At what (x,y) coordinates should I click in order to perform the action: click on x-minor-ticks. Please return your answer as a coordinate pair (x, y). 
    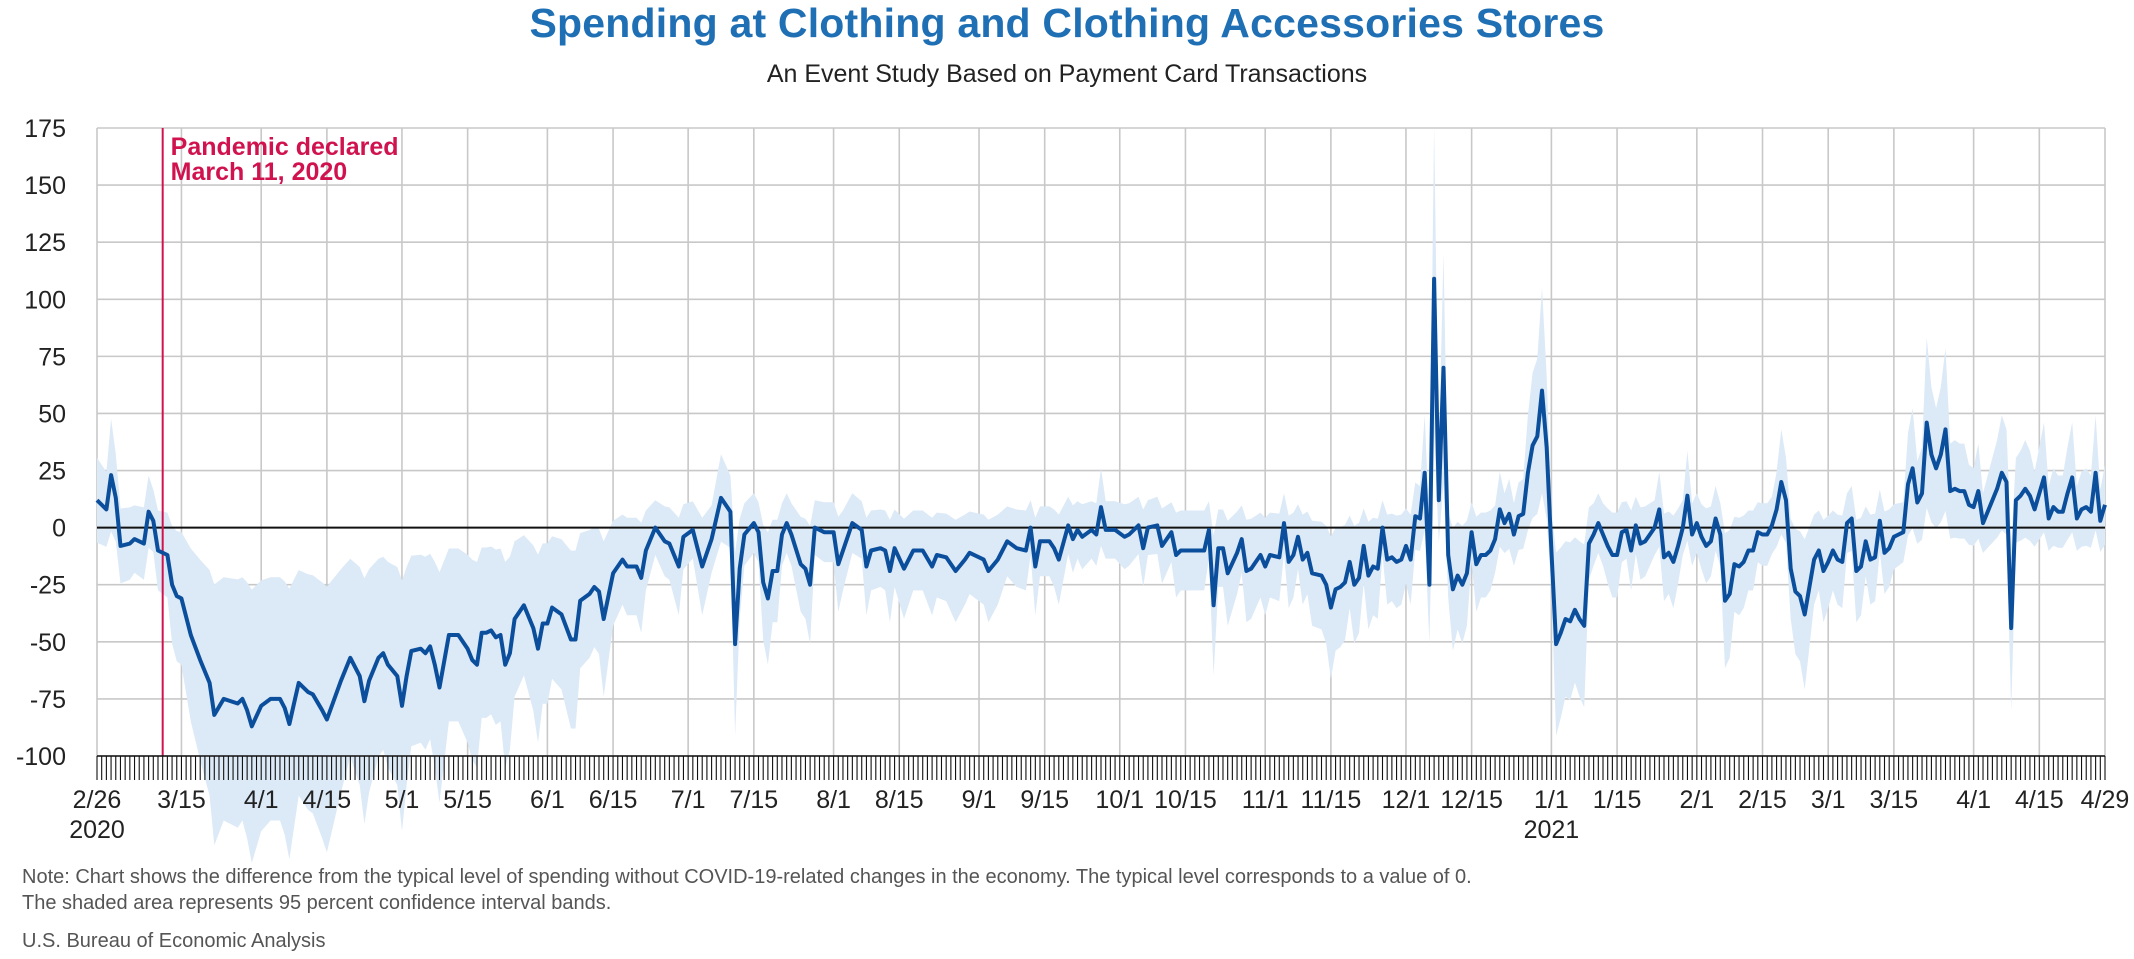
    Looking at the image, I should click on (1101, 768).